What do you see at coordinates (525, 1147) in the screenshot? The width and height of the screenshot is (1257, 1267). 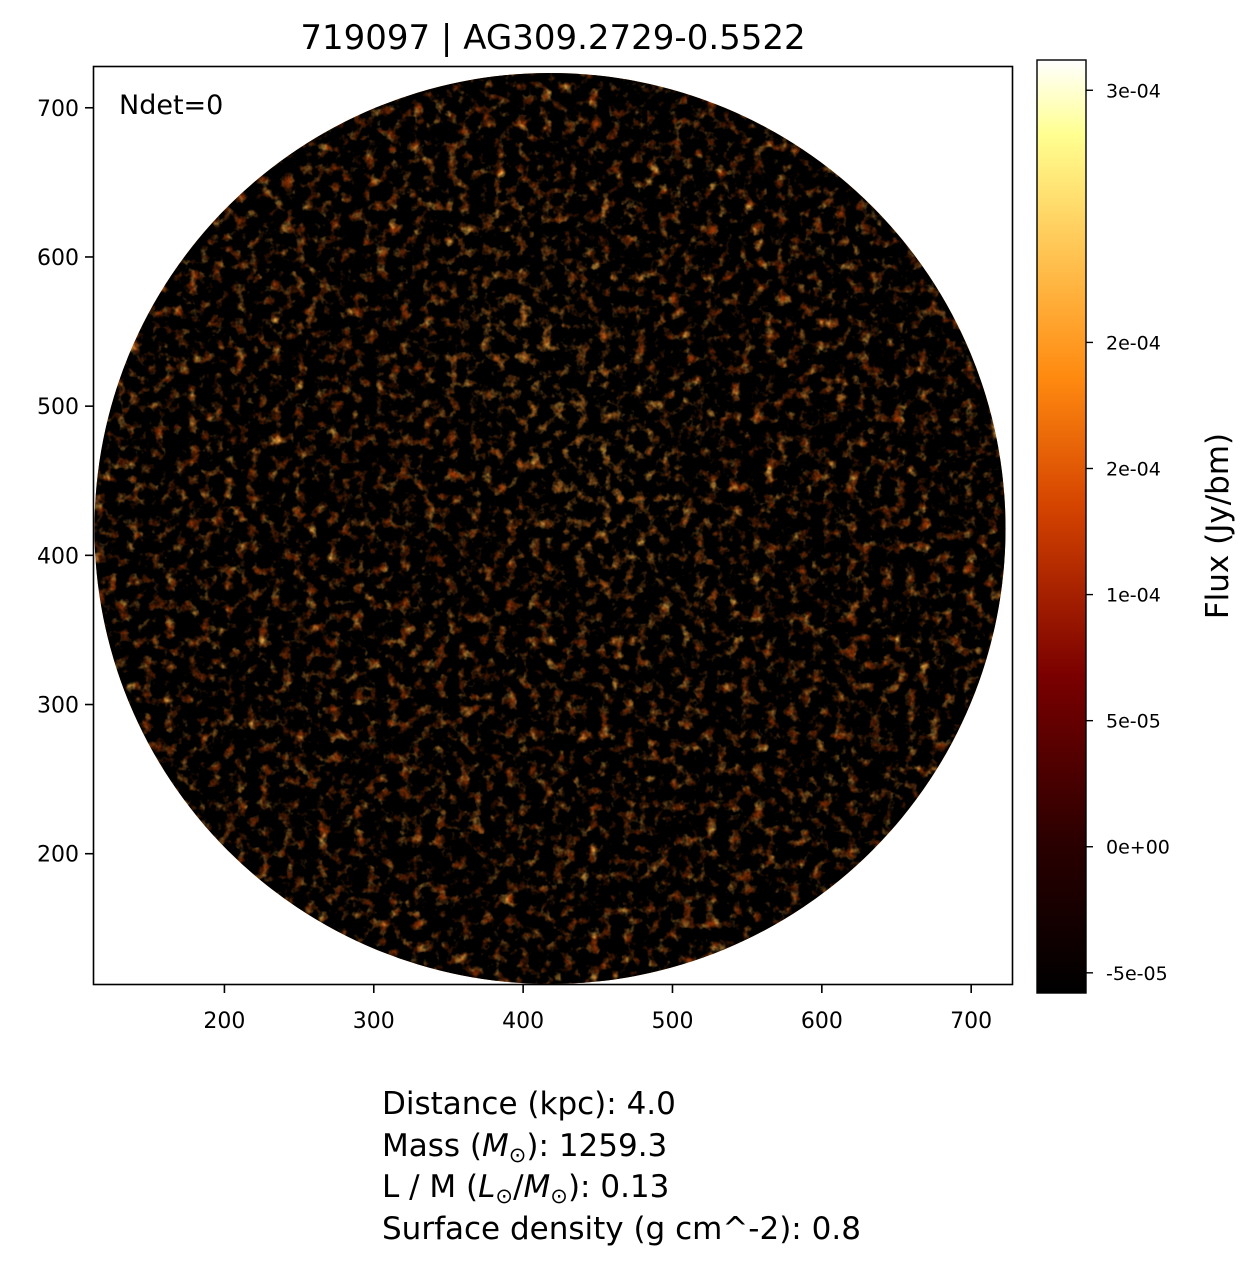 I see `mass-line: Mass (M⊙): 1259.3` at bounding box center [525, 1147].